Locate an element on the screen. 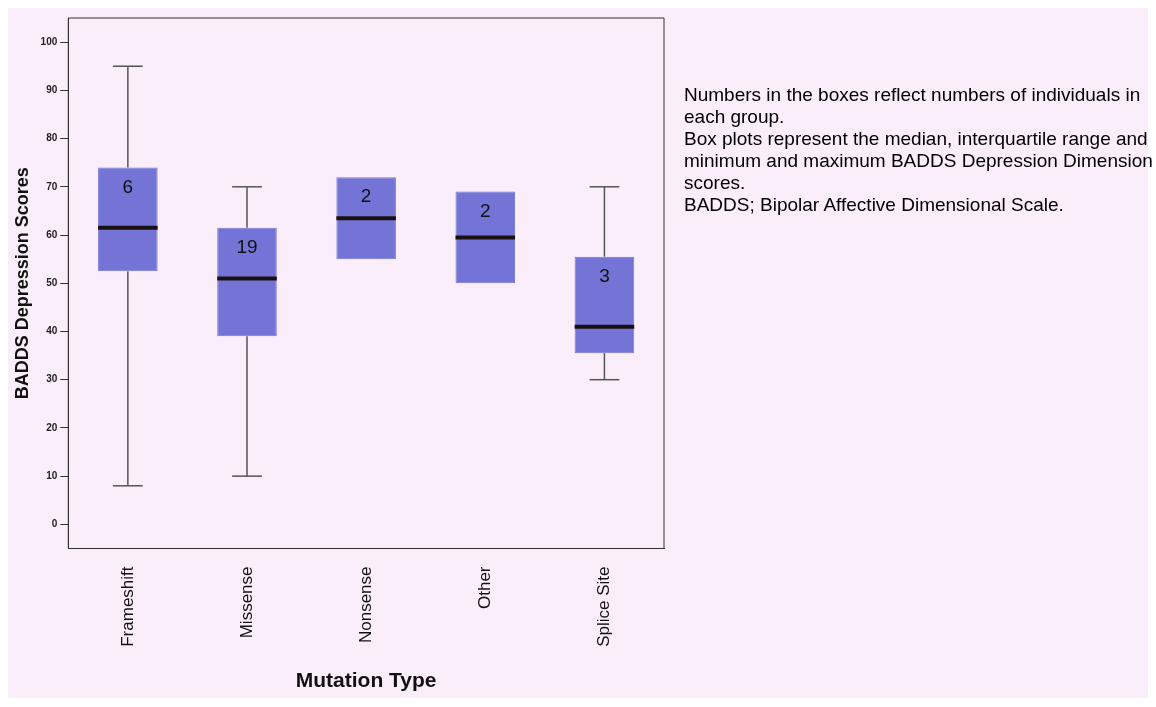  text: Box plots represent the median, interquartile range and minimum and maximum BADDS Depression Dimension scores. is located at coordinates (919, 161).